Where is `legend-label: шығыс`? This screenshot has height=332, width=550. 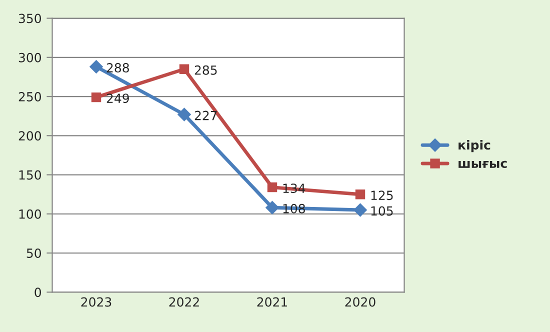
legend-label: шығыс is located at coordinates (482, 164).